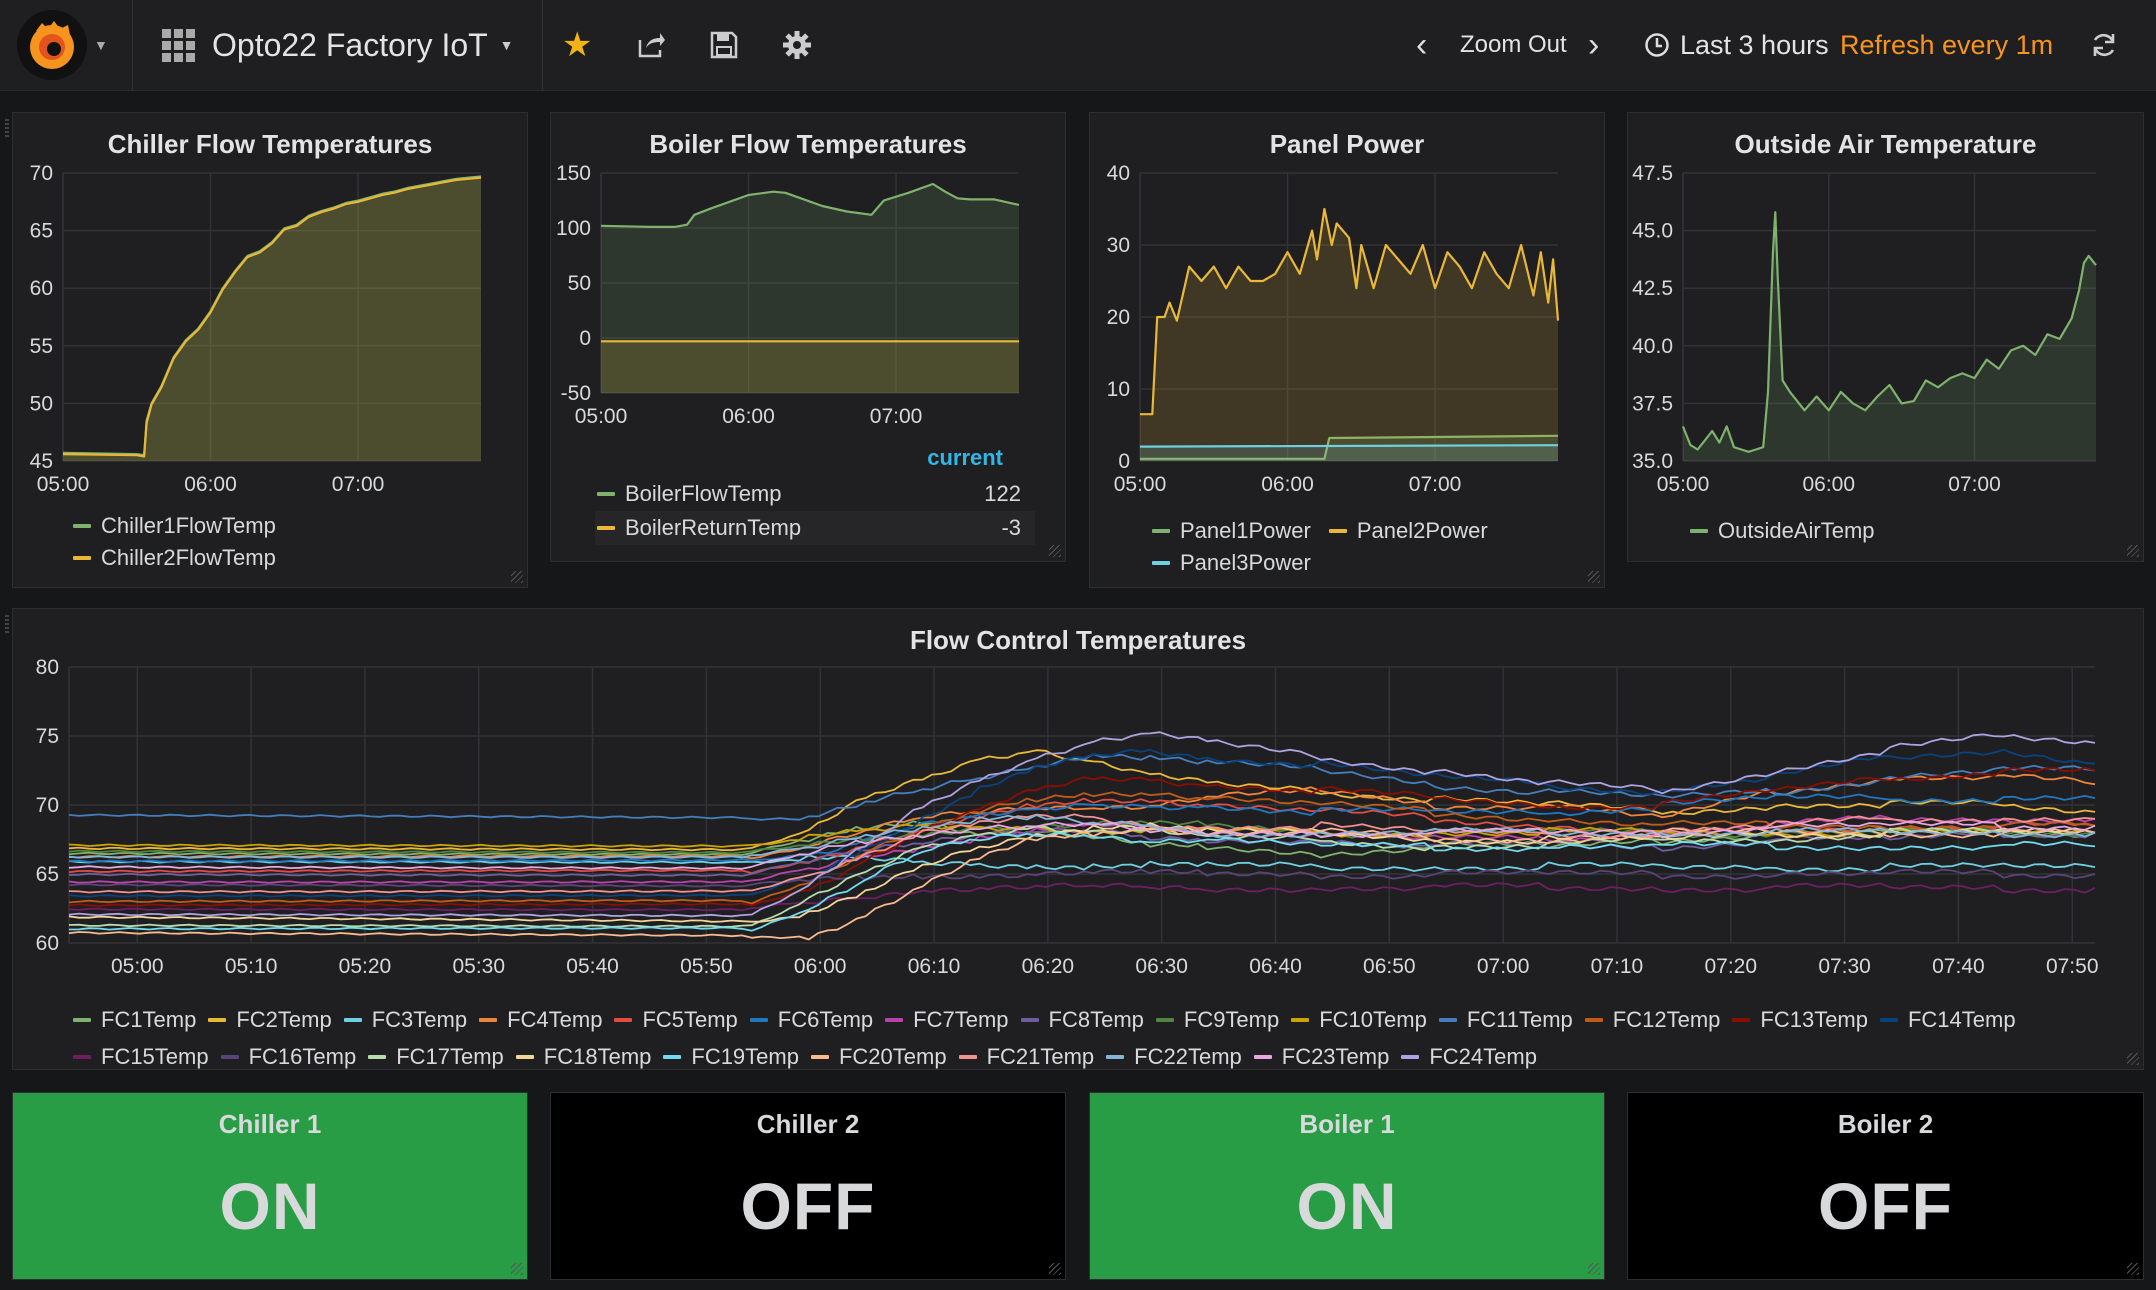 The height and width of the screenshot is (1290, 2156). What do you see at coordinates (1002, 493) in the screenshot?
I see `legend-current-value: 122` at bounding box center [1002, 493].